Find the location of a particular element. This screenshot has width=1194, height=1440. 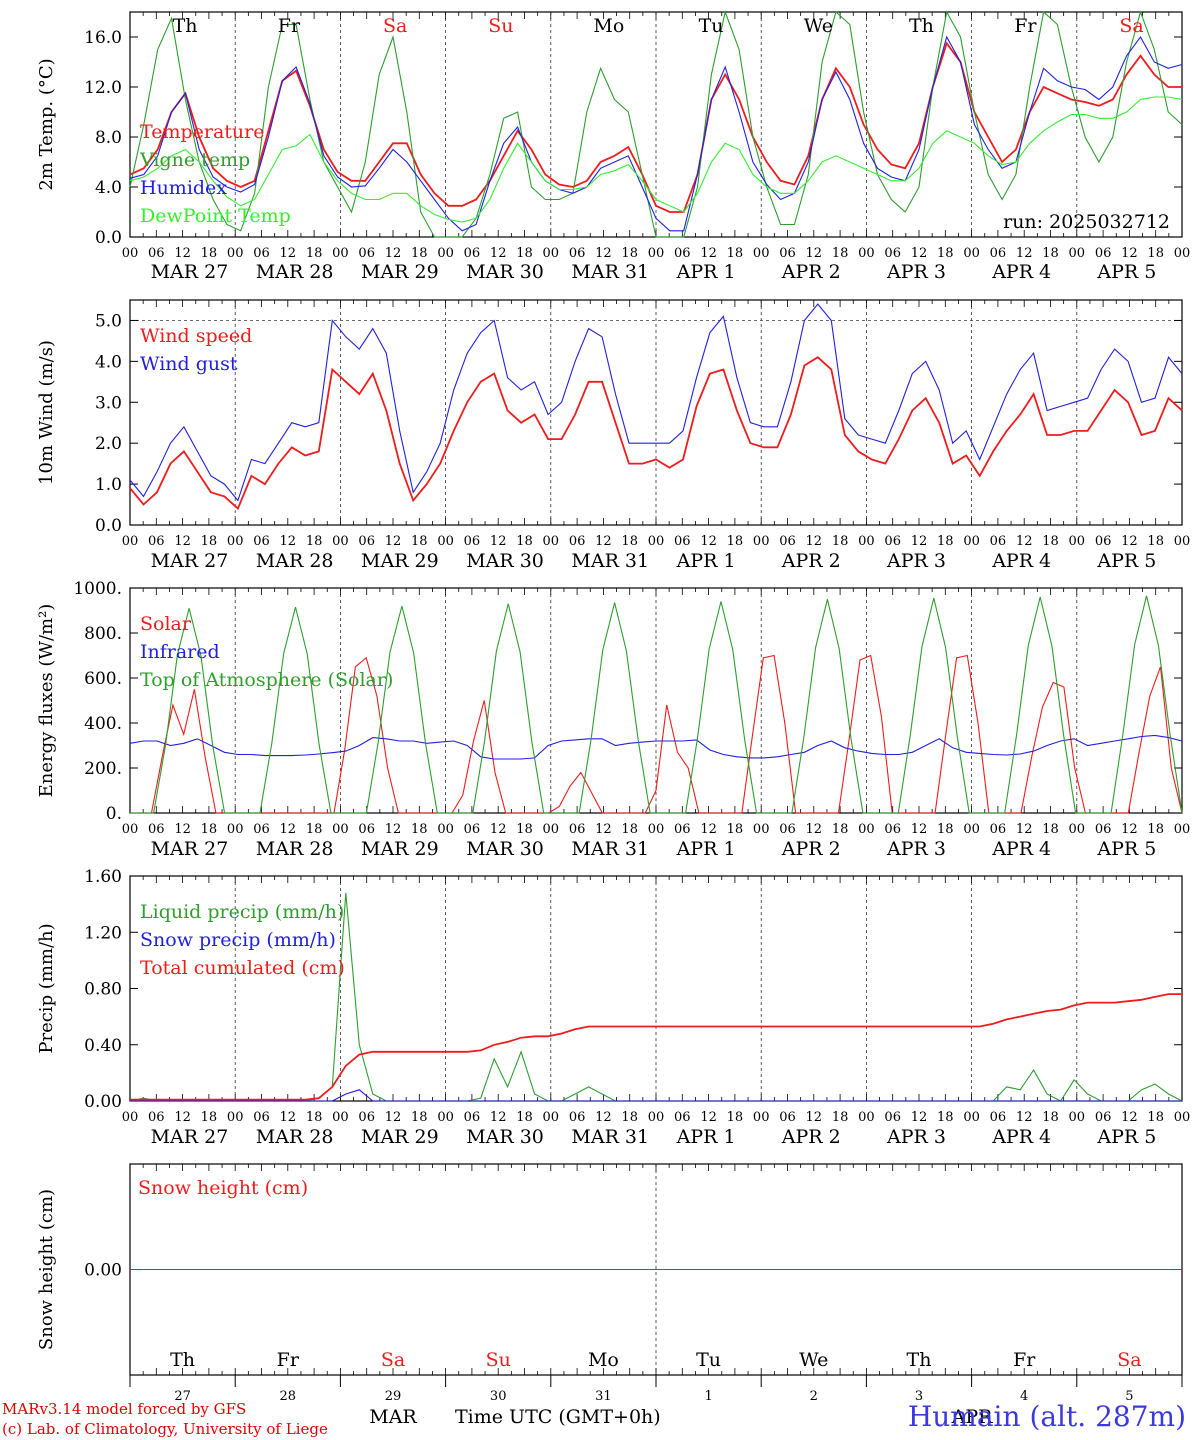

day-number-label: 5 is located at coordinates (1129, 1396).